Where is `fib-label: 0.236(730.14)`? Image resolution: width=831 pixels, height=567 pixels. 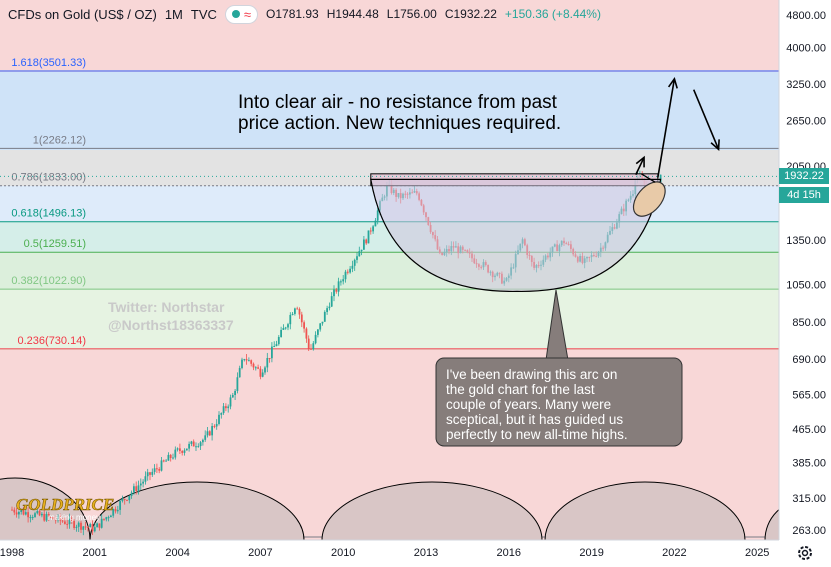
fib-label: 0.236(730.14) is located at coordinates (52, 341).